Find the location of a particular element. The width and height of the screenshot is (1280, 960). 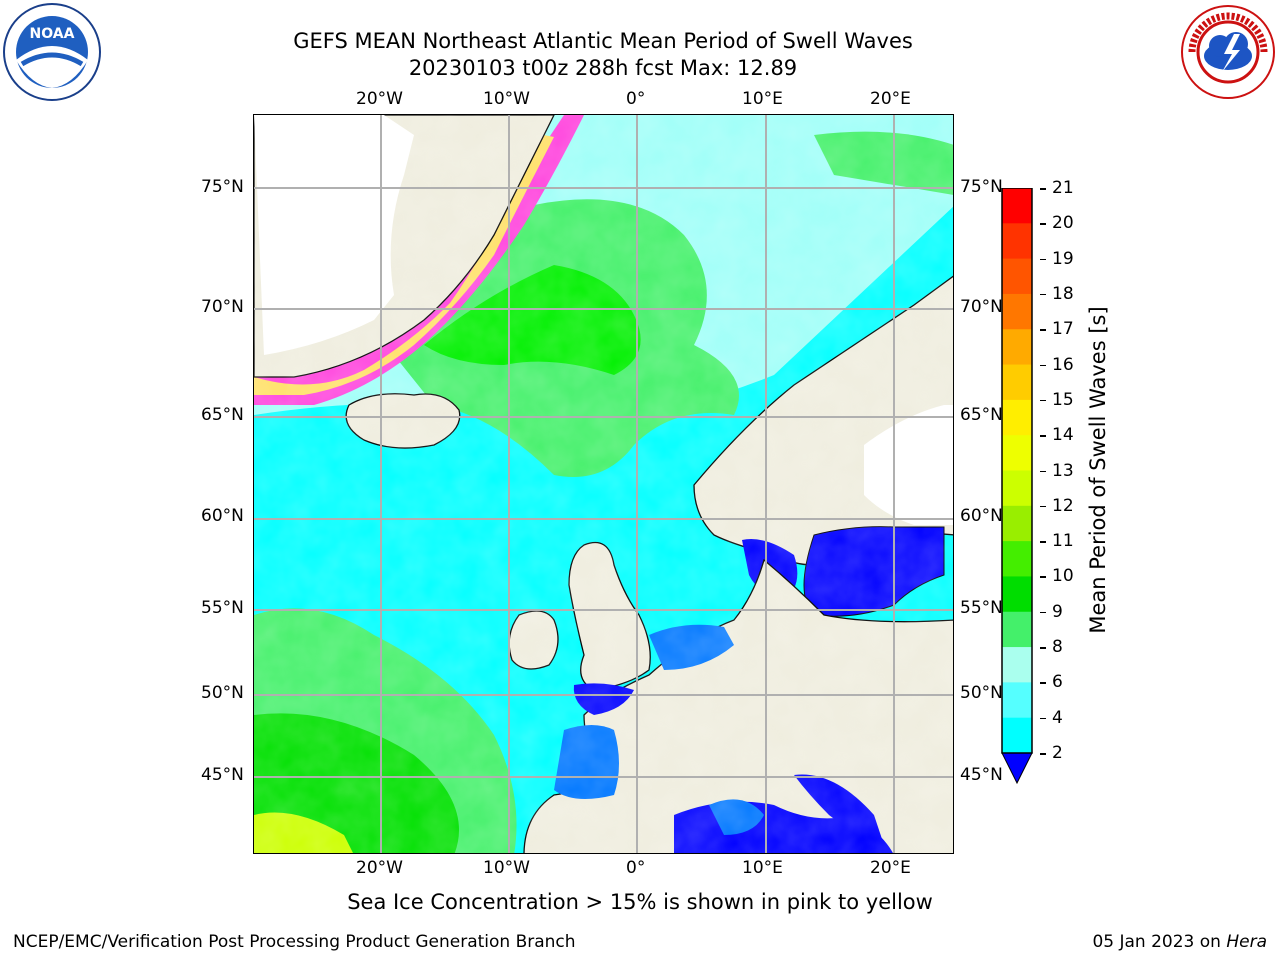

colorbar-tick-label: 13 is located at coordinates (1063, 470).